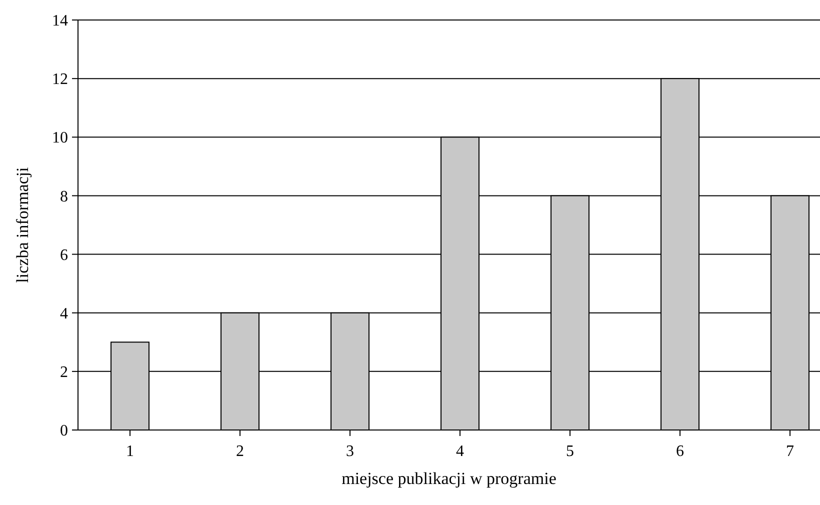 The height and width of the screenshot is (505, 820). What do you see at coordinates (350, 451) in the screenshot?
I see `x-tick-label: 3` at bounding box center [350, 451].